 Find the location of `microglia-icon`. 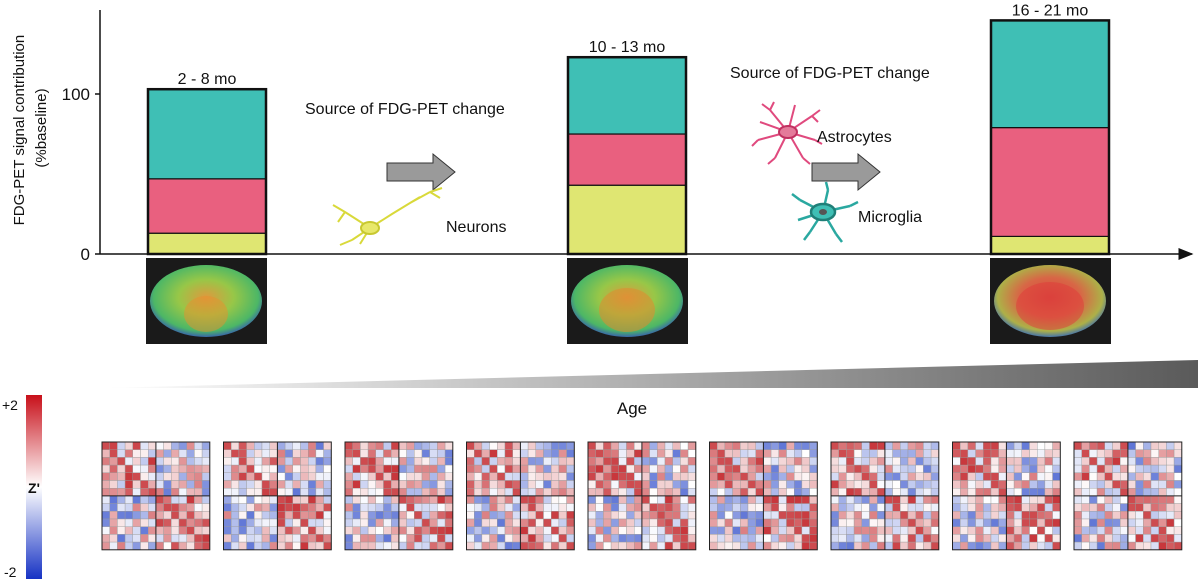

microglia-icon is located at coordinates (825, 212).